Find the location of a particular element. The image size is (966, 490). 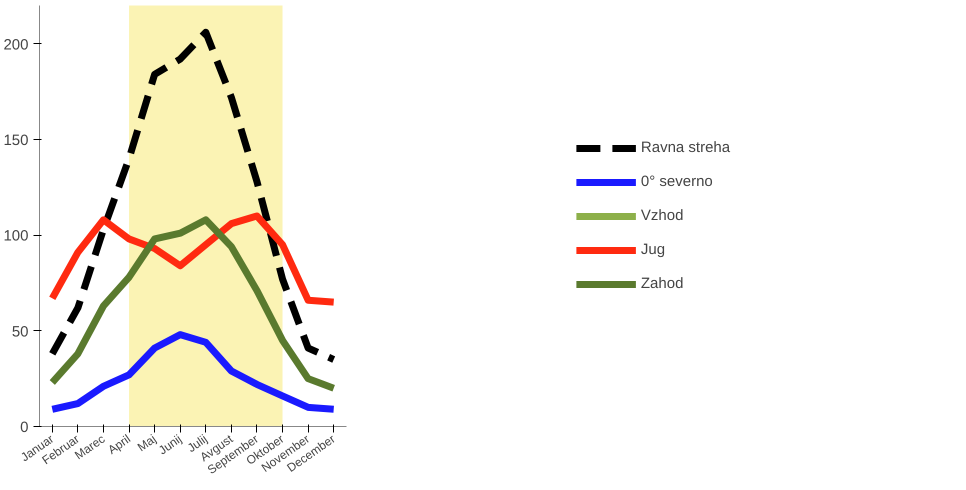

x-tick-label: Maj is located at coordinates (146, 443).